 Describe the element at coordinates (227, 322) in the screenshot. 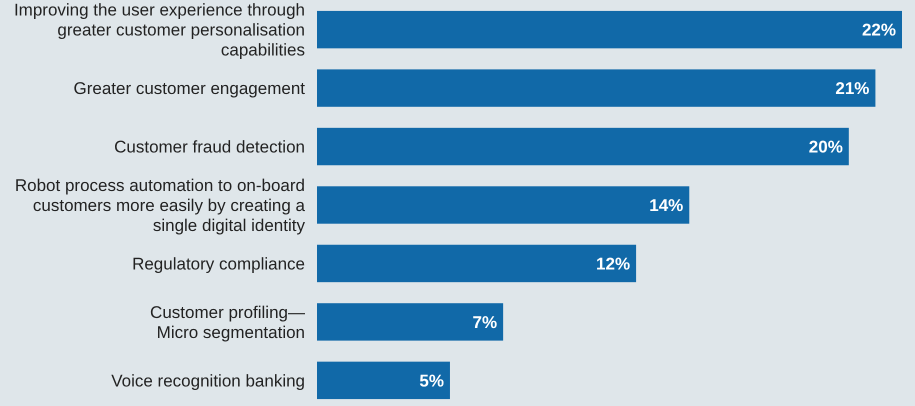

I see `y-tick-label: Customer profiling—Micro segmentation` at that location.